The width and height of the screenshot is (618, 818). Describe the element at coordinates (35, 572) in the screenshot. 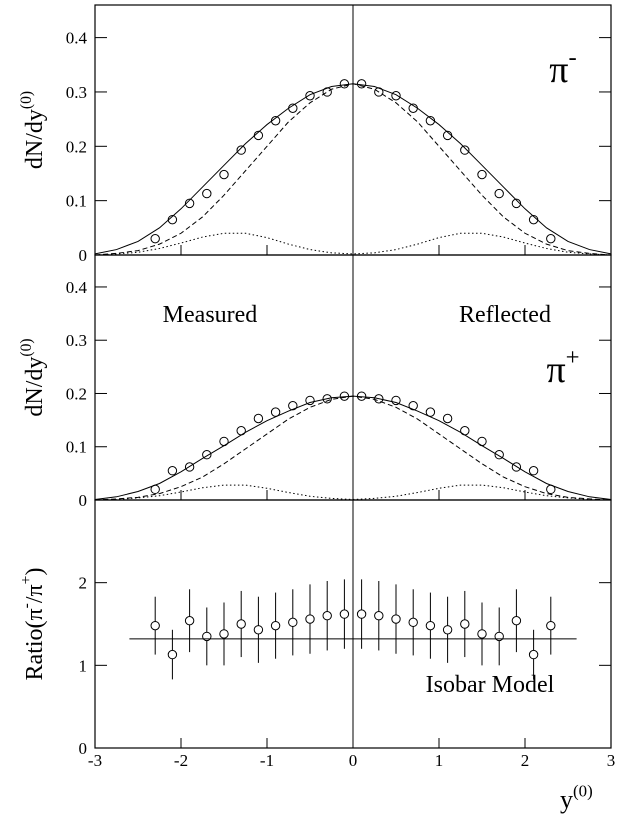

I see `text-part: )` at that location.